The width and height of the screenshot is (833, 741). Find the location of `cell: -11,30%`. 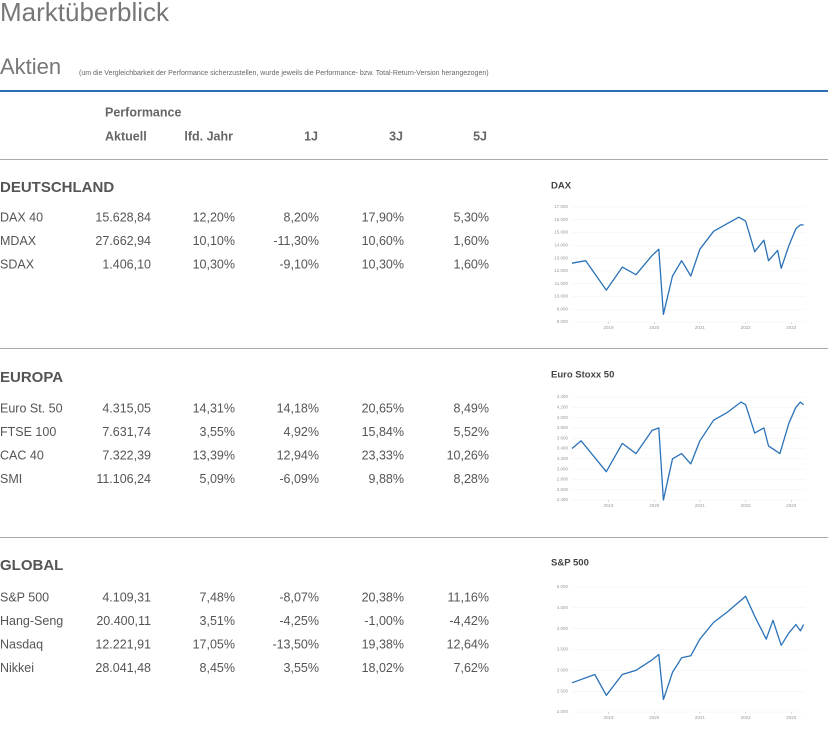

cell: -11,30% is located at coordinates (296, 241).